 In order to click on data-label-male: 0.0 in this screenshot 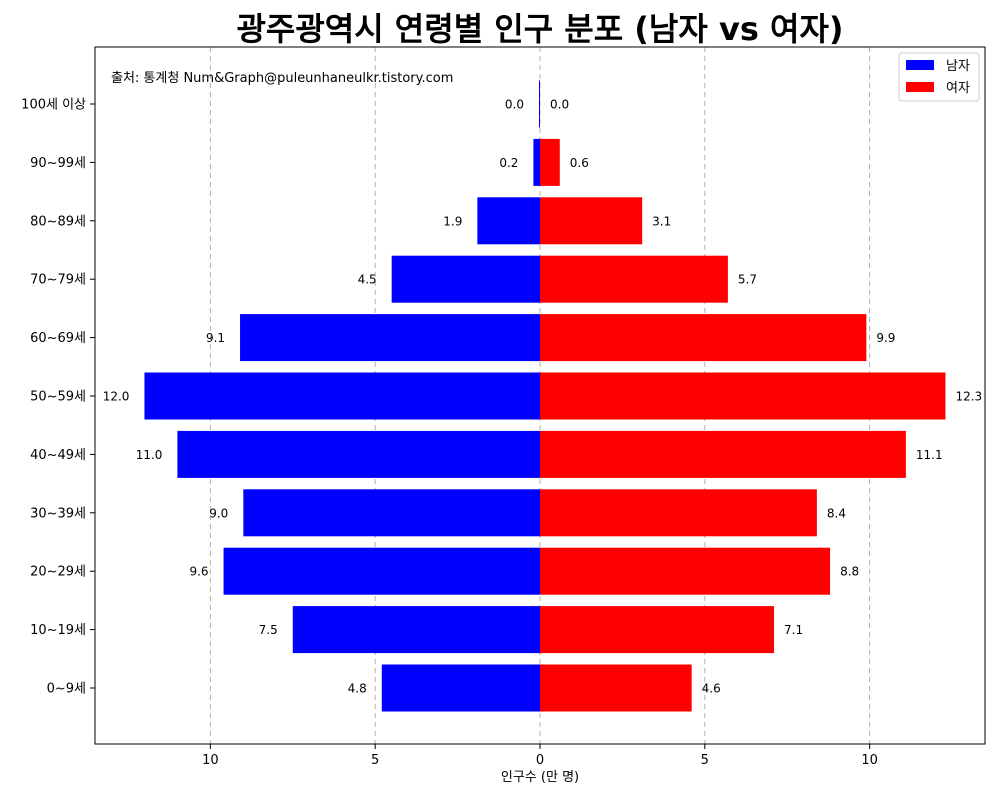, I will do `click(514, 105)`.